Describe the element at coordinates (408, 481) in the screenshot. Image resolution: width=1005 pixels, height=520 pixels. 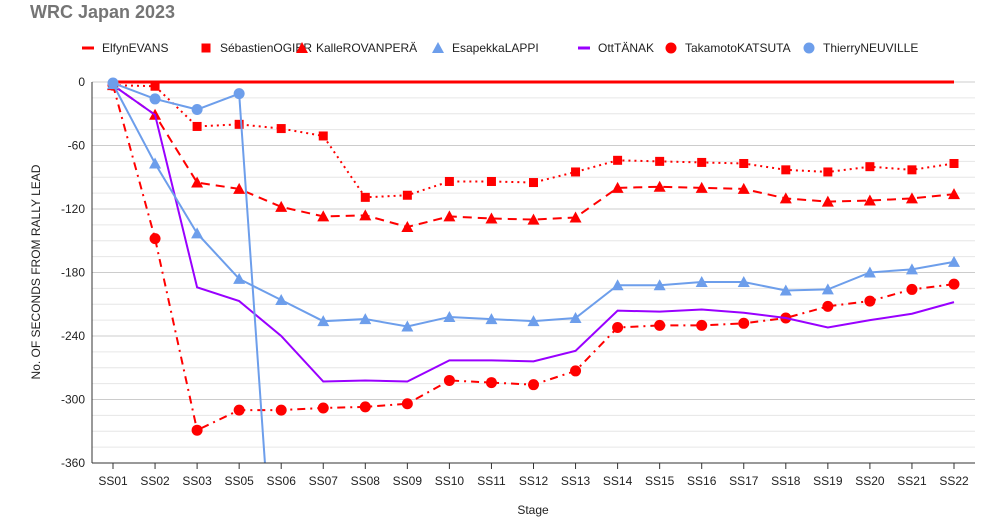
I see `x-tick-label: SS09` at that location.